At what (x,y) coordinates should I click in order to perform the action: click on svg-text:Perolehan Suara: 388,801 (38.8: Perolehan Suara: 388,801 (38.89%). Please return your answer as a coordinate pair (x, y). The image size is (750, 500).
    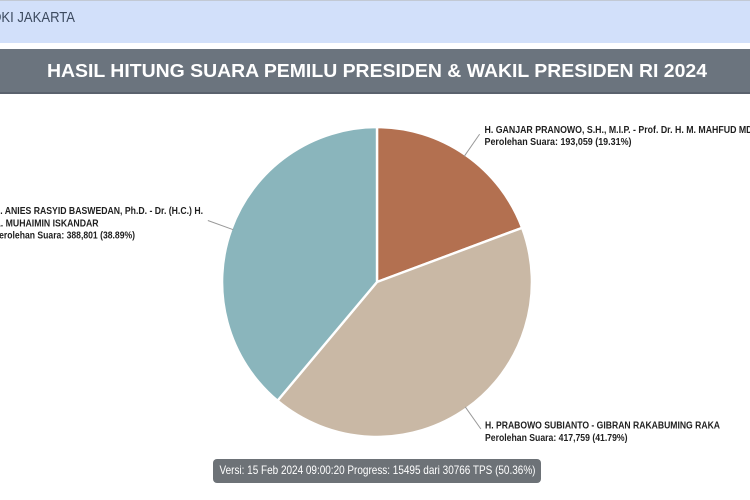
    Looking at the image, I should click on (67, 236).